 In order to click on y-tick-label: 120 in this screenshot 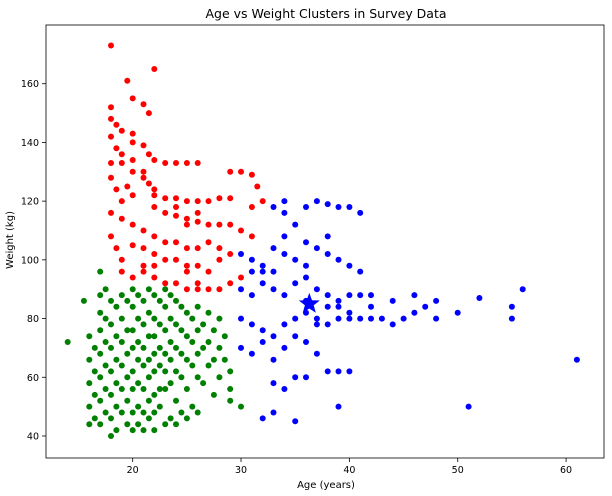, I will do `click(30, 202)`.